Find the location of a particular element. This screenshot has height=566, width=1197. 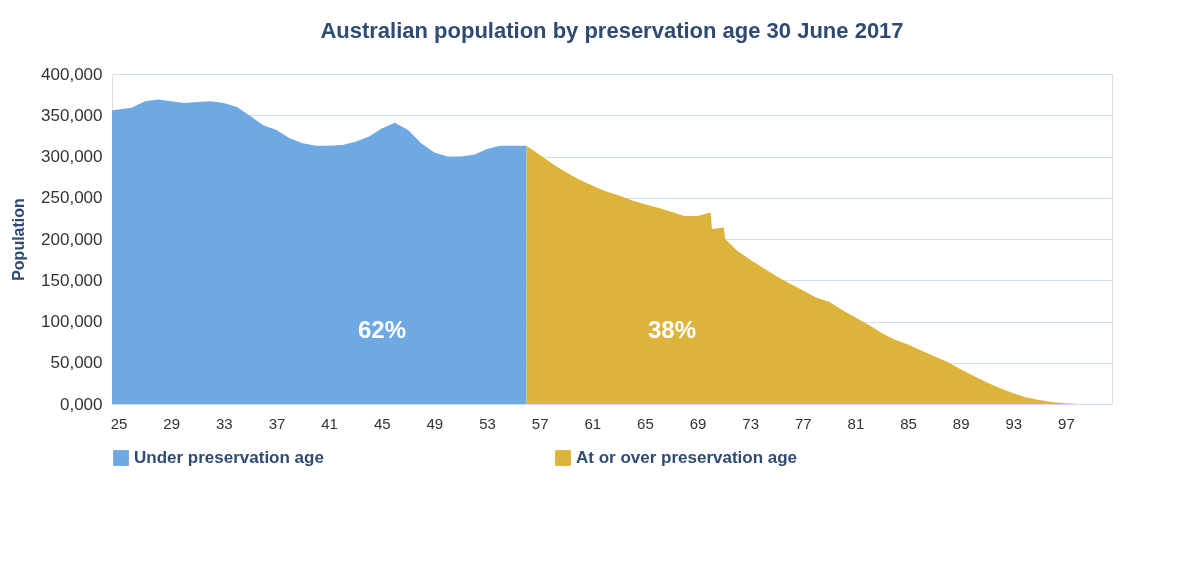

x-tick-label: 53 is located at coordinates (487, 423).